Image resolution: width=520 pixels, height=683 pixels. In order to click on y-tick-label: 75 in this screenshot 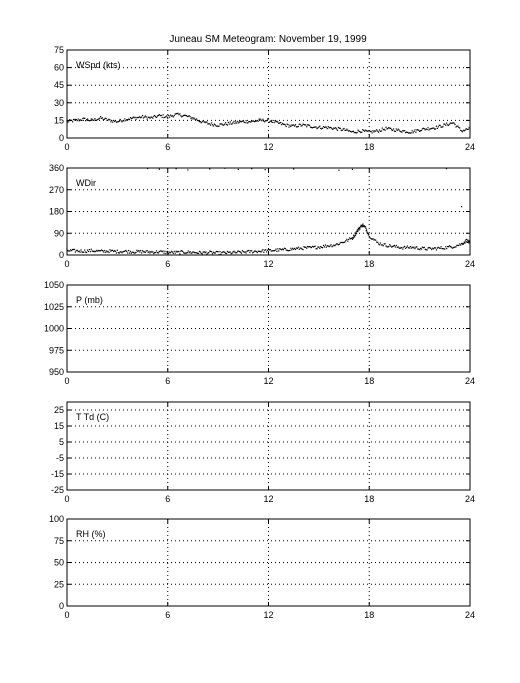, I will do `click(59, 50)`.